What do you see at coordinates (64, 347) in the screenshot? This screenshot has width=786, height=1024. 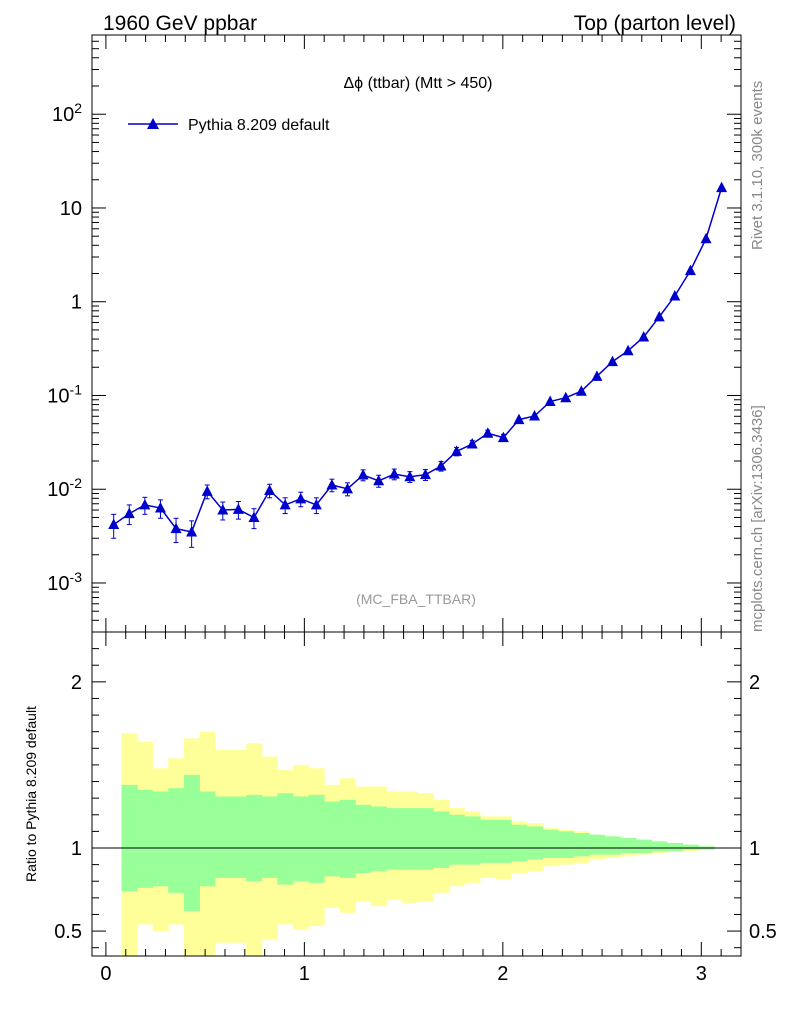 I see `main-y-tick-labels: 10⁻³ 10⁻² 10⁻¹ 1 10 10²` at bounding box center [64, 347].